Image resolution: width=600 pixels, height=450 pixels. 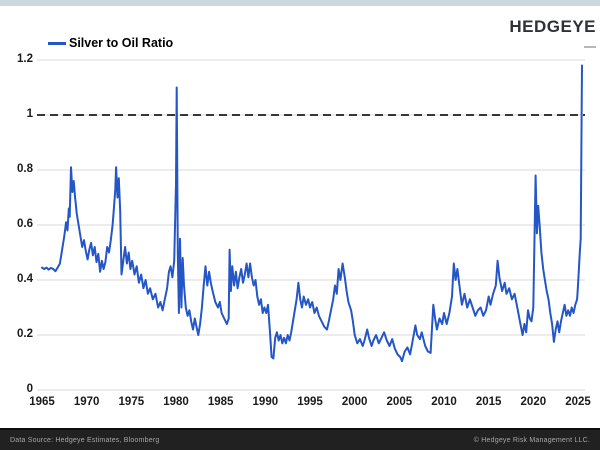 I want to click on y-tick-label: 0.6, so click(x=25, y=224).